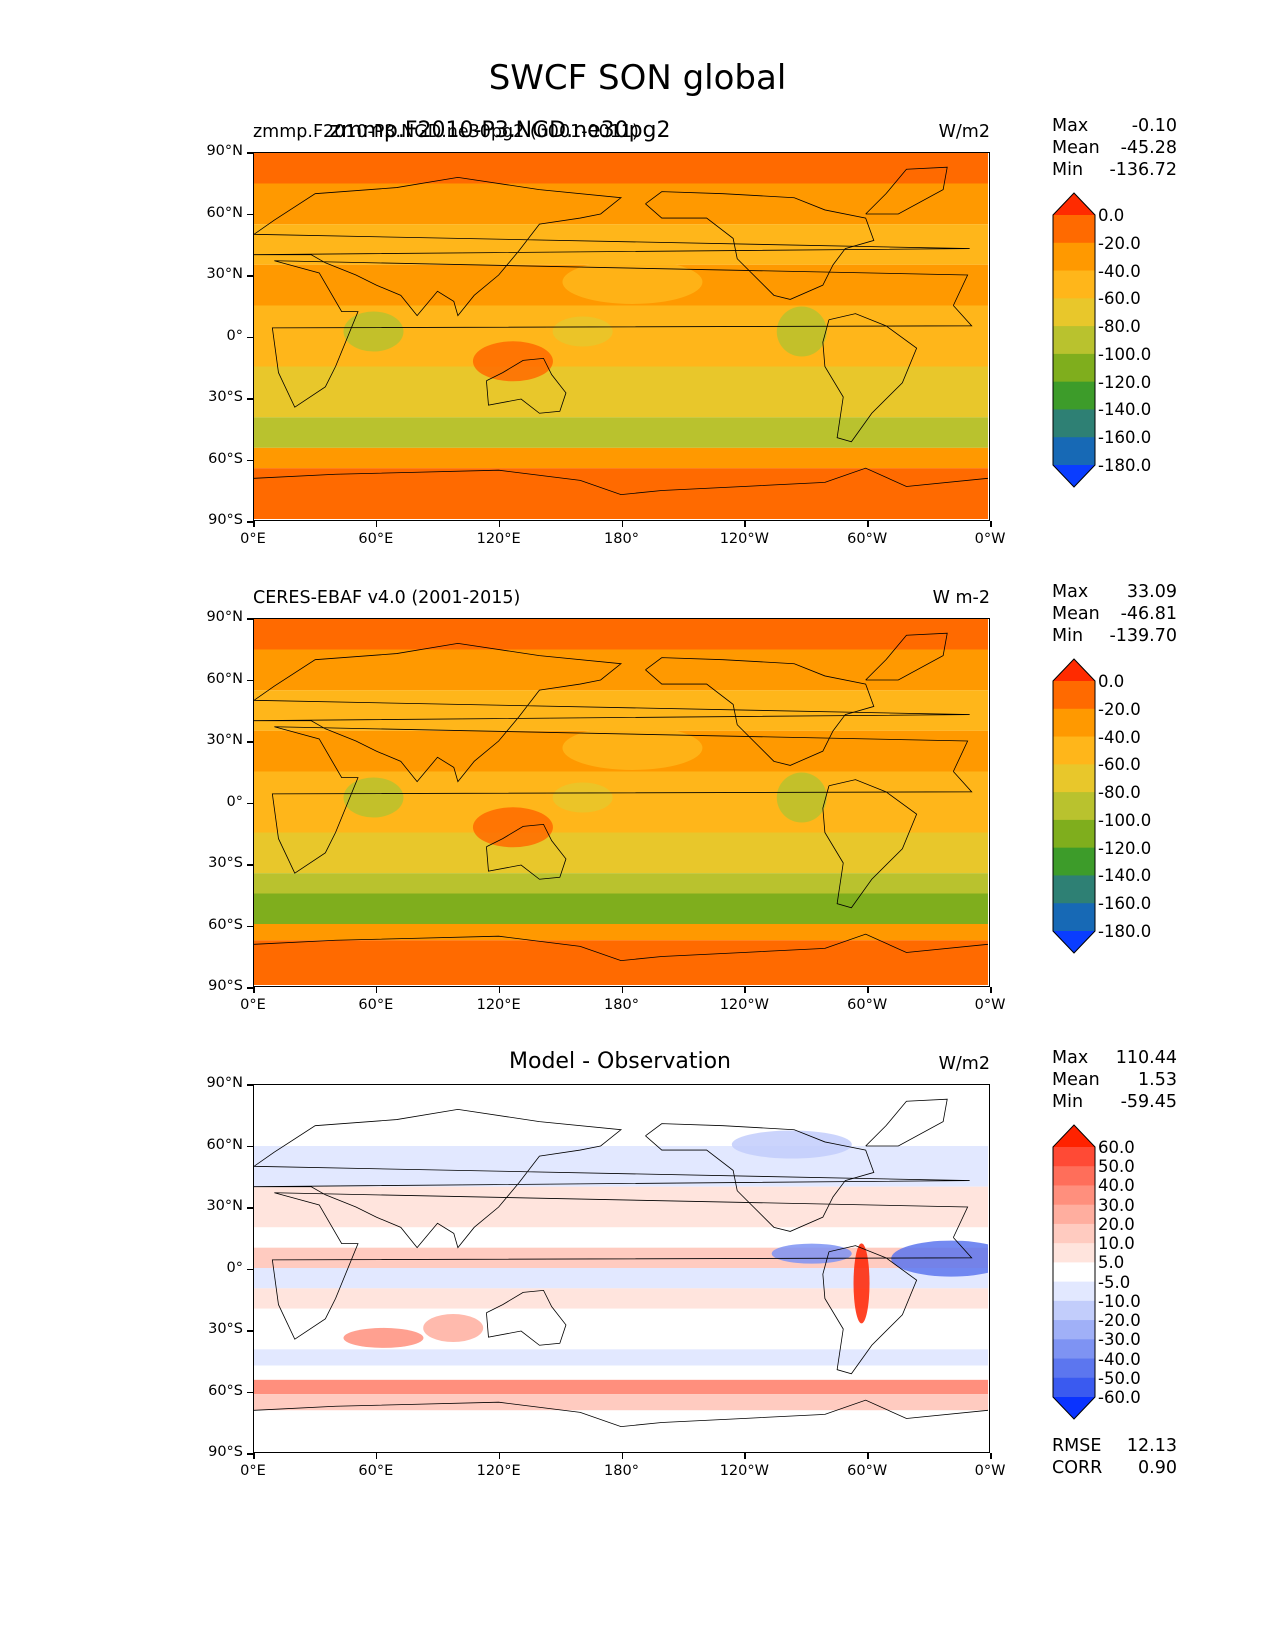 The image size is (1275, 1650). Describe the element at coordinates (1125, 820) in the screenshot. I see `colorbar-label: -100.0` at that location.